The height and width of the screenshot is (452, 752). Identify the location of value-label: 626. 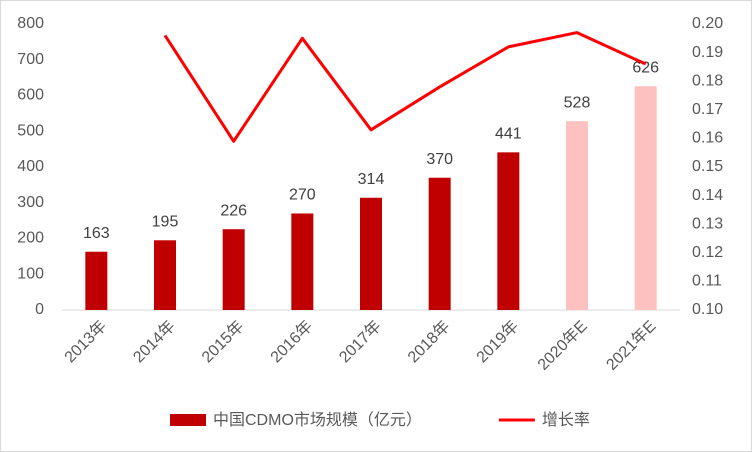
(645, 67).